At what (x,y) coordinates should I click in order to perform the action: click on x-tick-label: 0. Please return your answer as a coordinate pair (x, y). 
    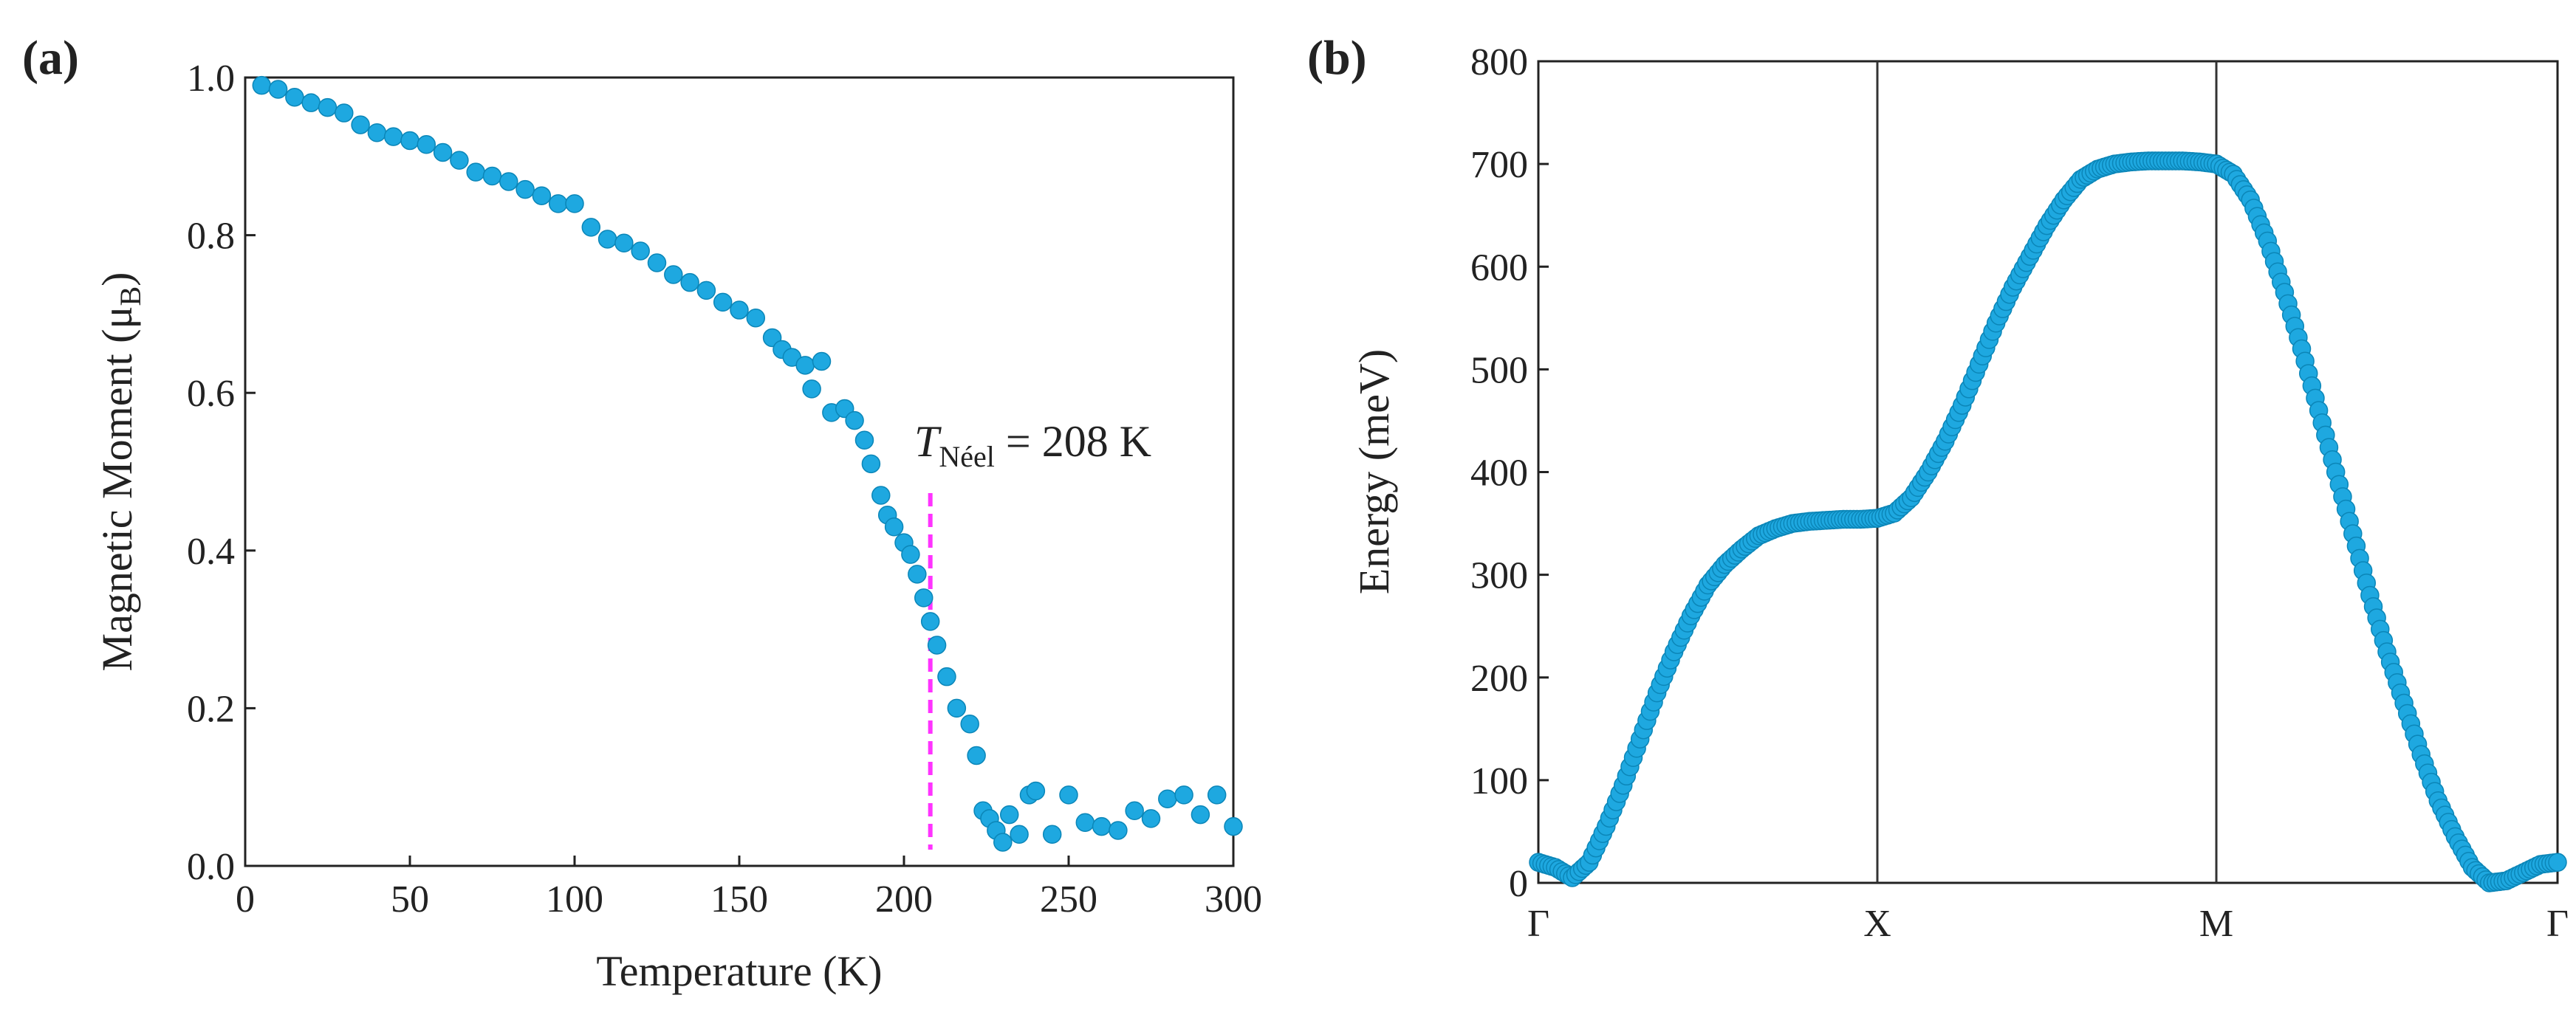
    Looking at the image, I should click on (245, 899).